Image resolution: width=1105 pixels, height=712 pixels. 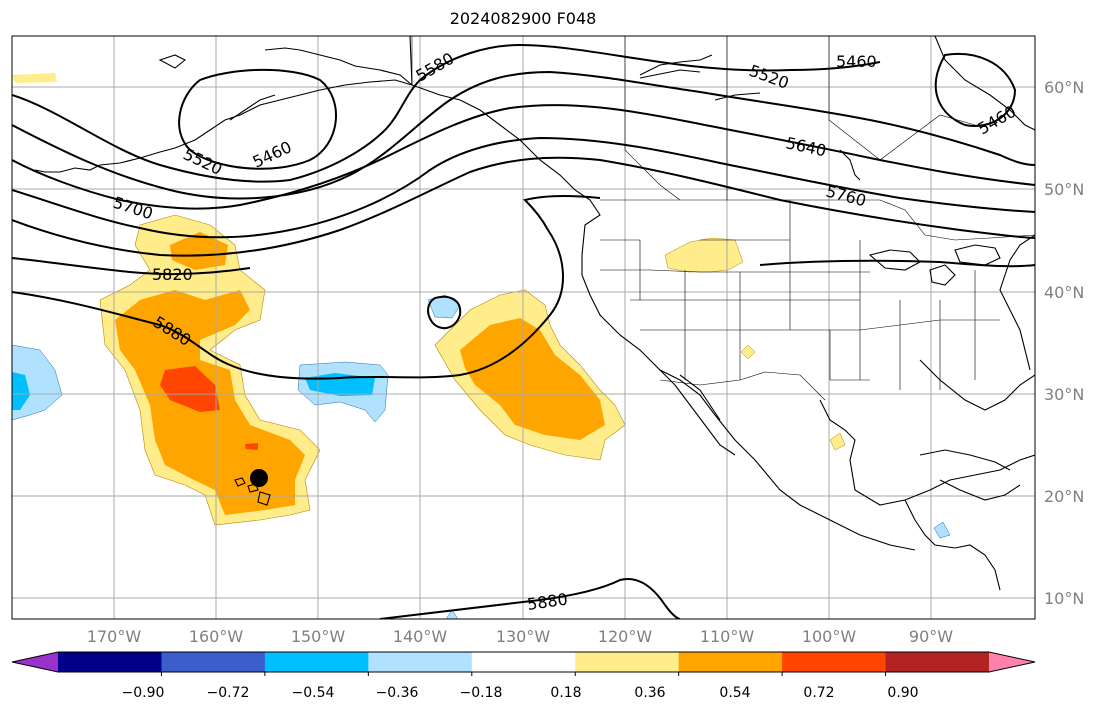 I want to click on contour-label-5520-west: 5520, so click(x=202, y=161).